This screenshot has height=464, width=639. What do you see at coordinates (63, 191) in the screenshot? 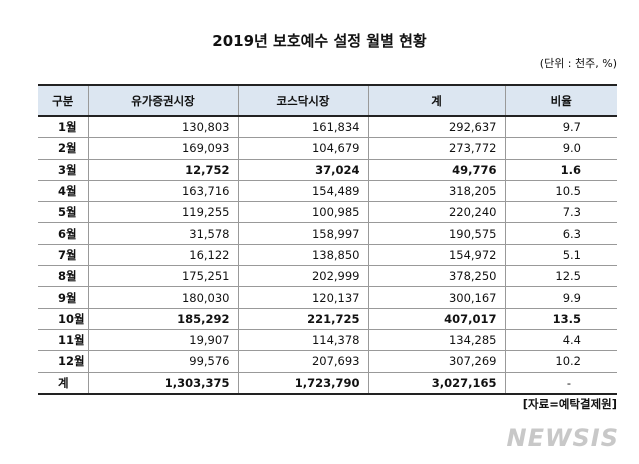
I see `row-label: 4월` at bounding box center [63, 191].